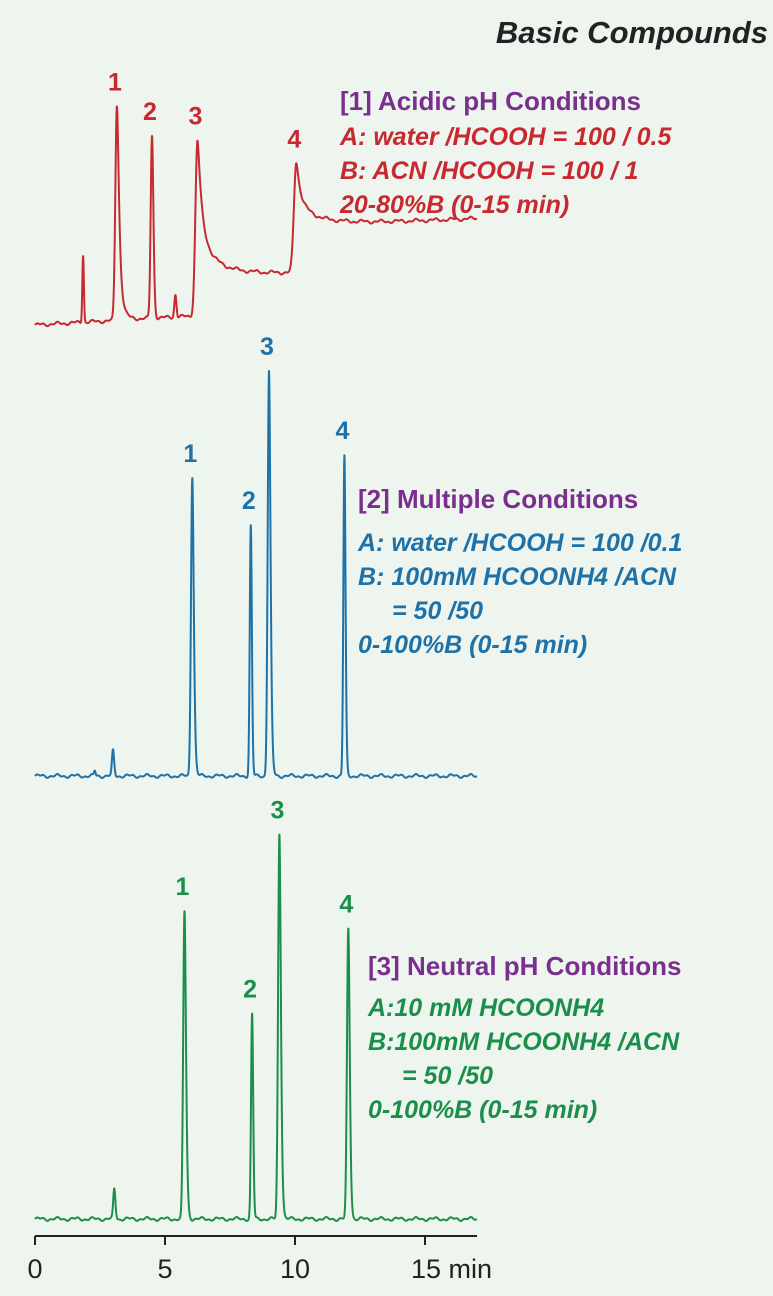 Image resolution: width=773 pixels, height=1296 pixels. I want to click on condition-line: B: 100mM HCOONH4 /ACN, so click(517, 577).